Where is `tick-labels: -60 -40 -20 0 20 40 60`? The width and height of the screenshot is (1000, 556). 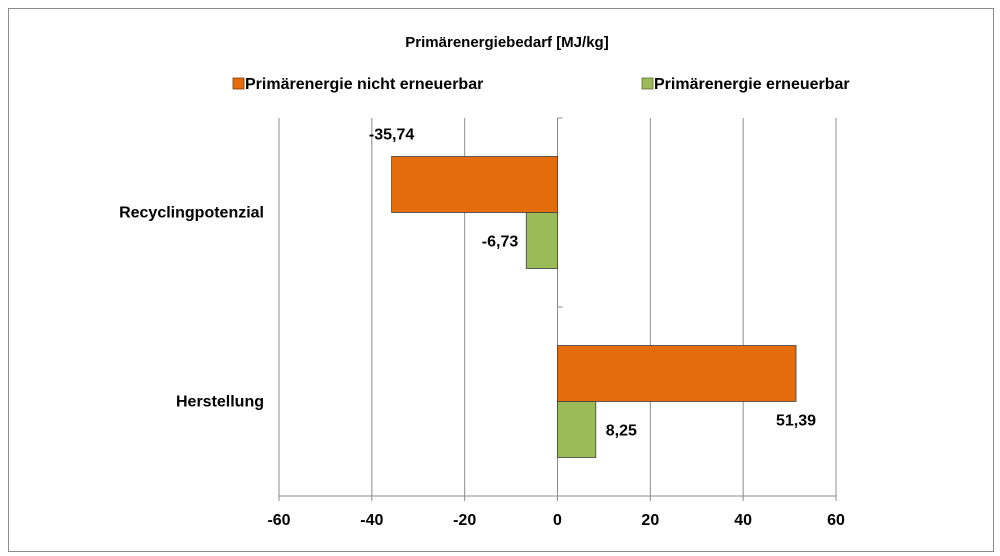 tick-labels: -60 -40 -20 0 20 40 60 is located at coordinates (556, 520).